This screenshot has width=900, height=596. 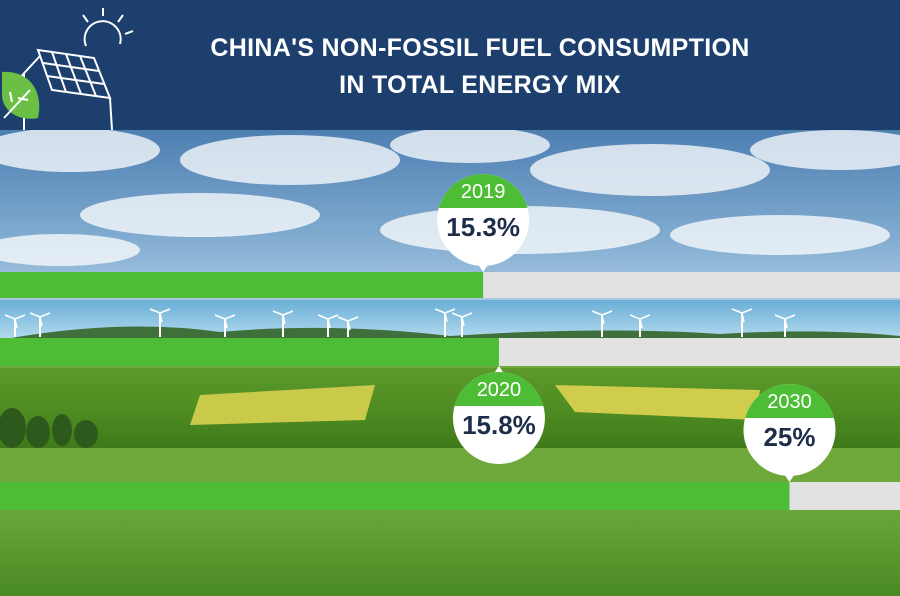 What do you see at coordinates (450, 466) in the screenshot?
I see `meadow` at bounding box center [450, 466].